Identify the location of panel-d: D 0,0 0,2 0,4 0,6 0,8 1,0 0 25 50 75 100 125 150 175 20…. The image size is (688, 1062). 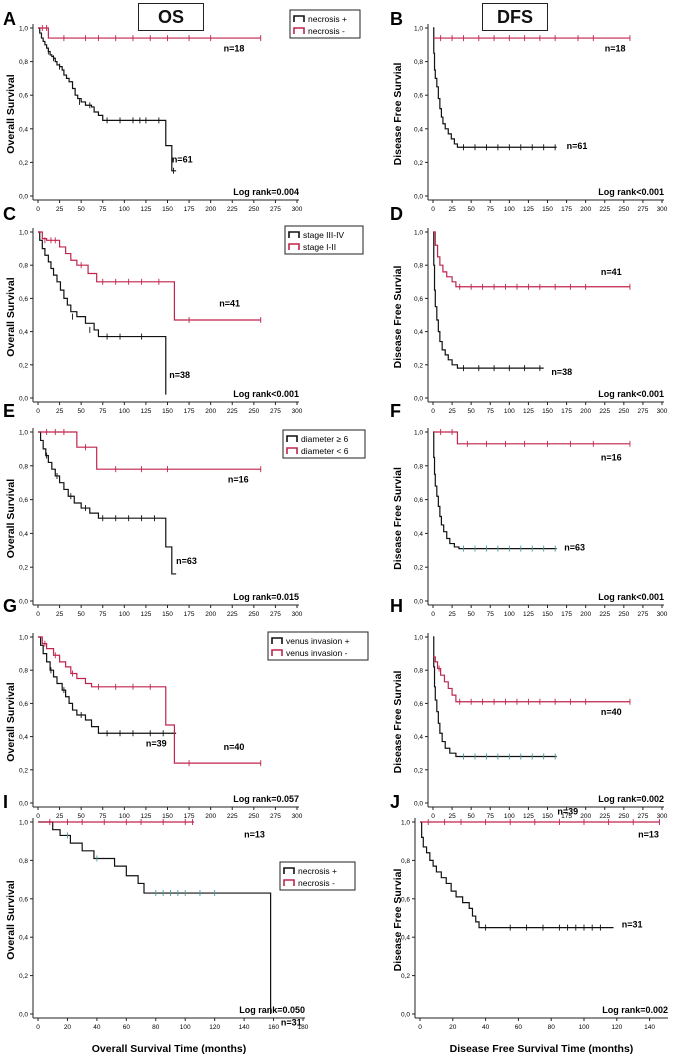
(529, 309).